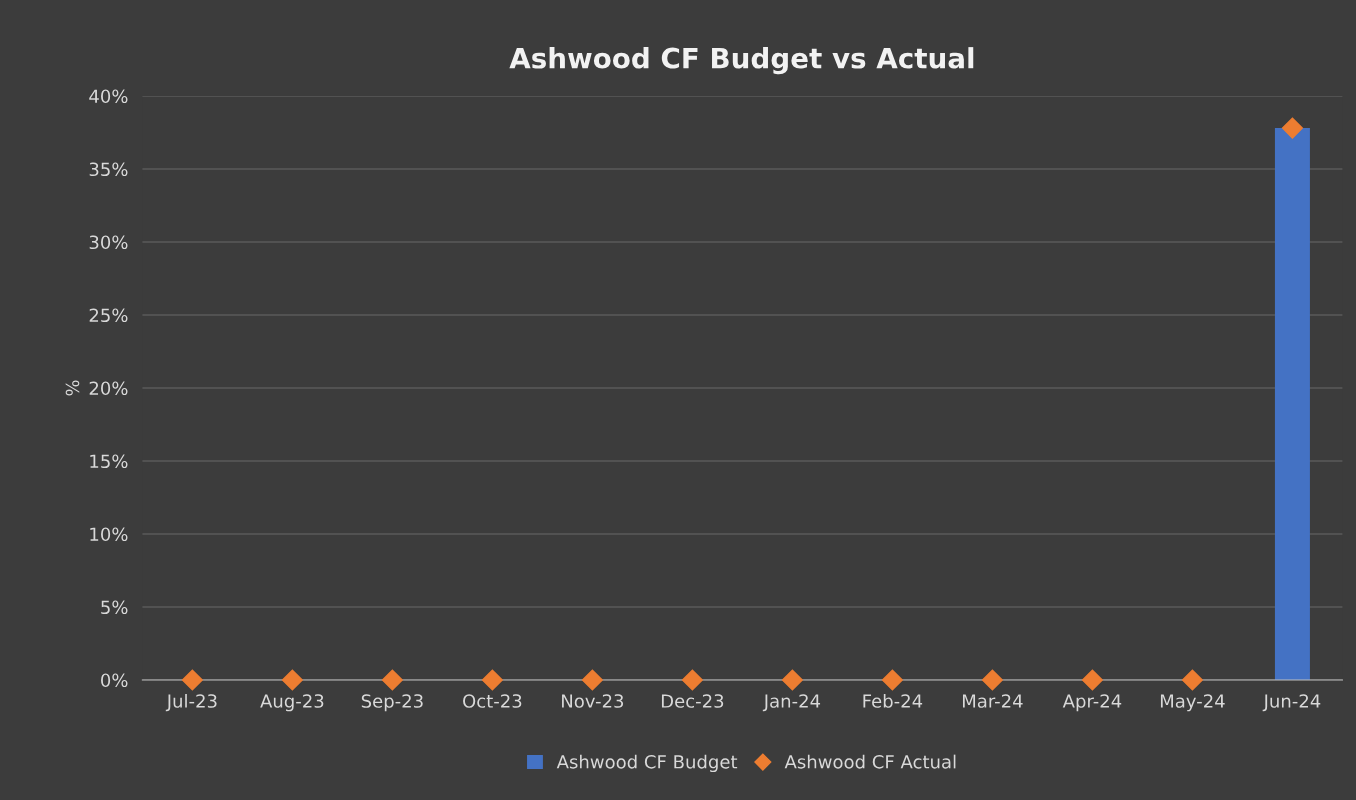 The image size is (1356, 800). Describe the element at coordinates (114, 680) in the screenshot. I see `y-tick-label: 0%` at that location.